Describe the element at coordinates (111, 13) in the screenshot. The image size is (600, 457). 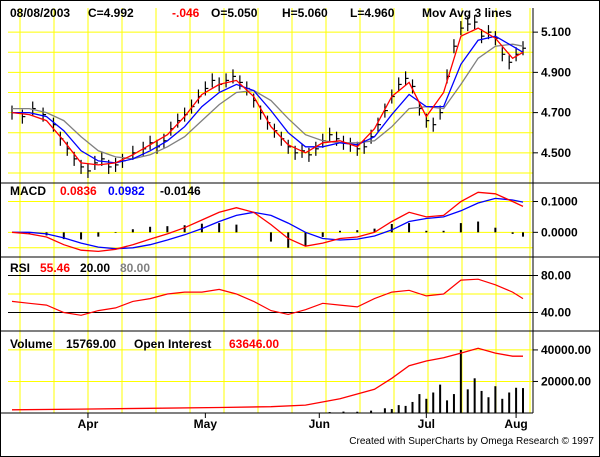
I see `header-close: C=4.992` at that location.